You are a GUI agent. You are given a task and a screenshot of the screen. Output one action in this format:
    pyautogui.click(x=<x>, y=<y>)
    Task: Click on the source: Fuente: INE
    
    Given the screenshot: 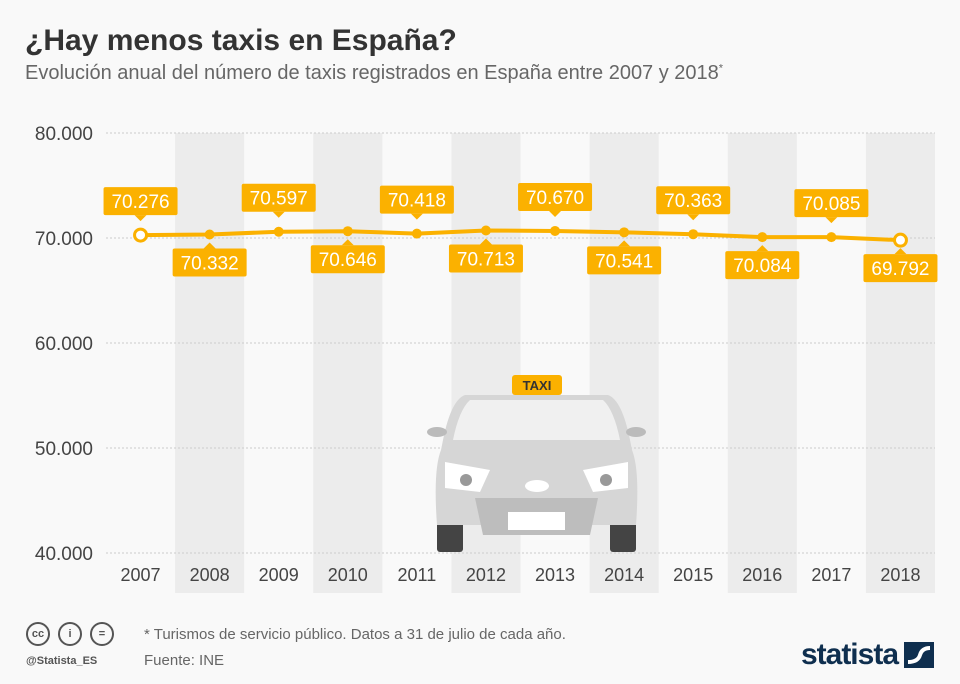 What is the action you would take?
    pyautogui.click(x=184, y=660)
    